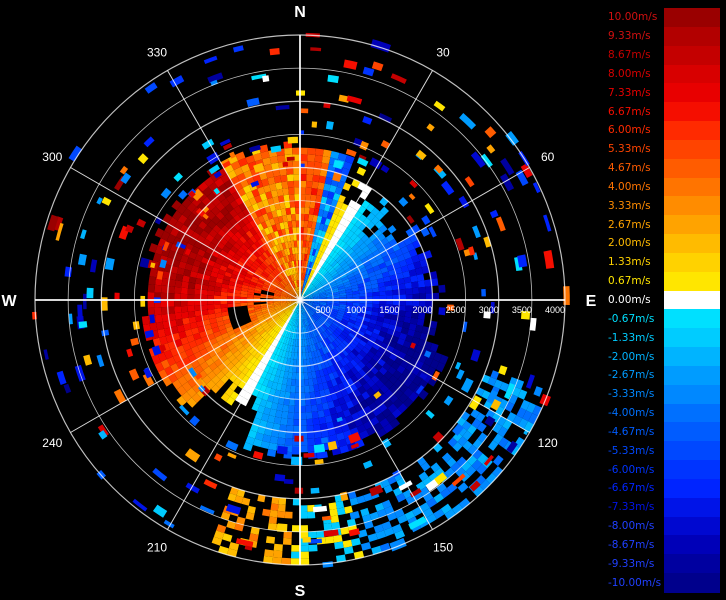 This screenshot has width=726, height=600. Describe the element at coordinates (366, 185) in the screenshot. I see `azimuth-spoke` at that location.